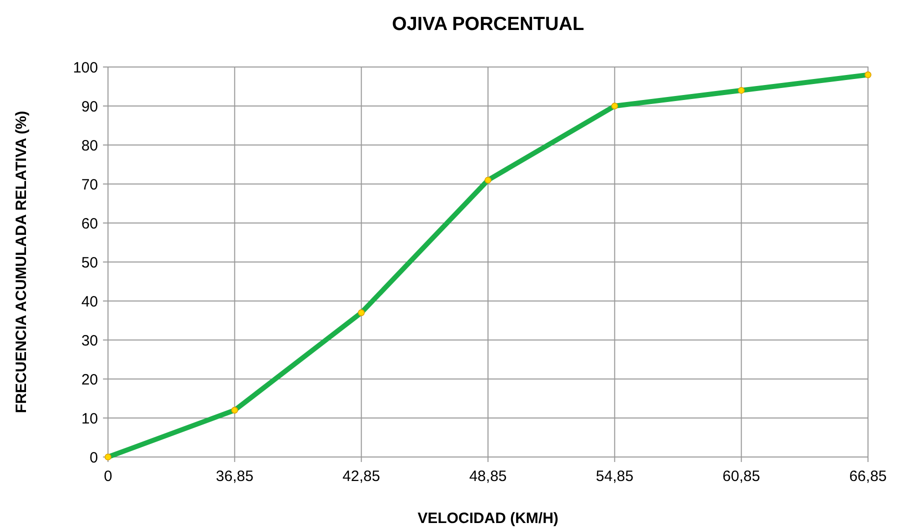  What do you see at coordinates (94, 457) in the screenshot?
I see `y-tick-label: 0` at bounding box center [94, 457].